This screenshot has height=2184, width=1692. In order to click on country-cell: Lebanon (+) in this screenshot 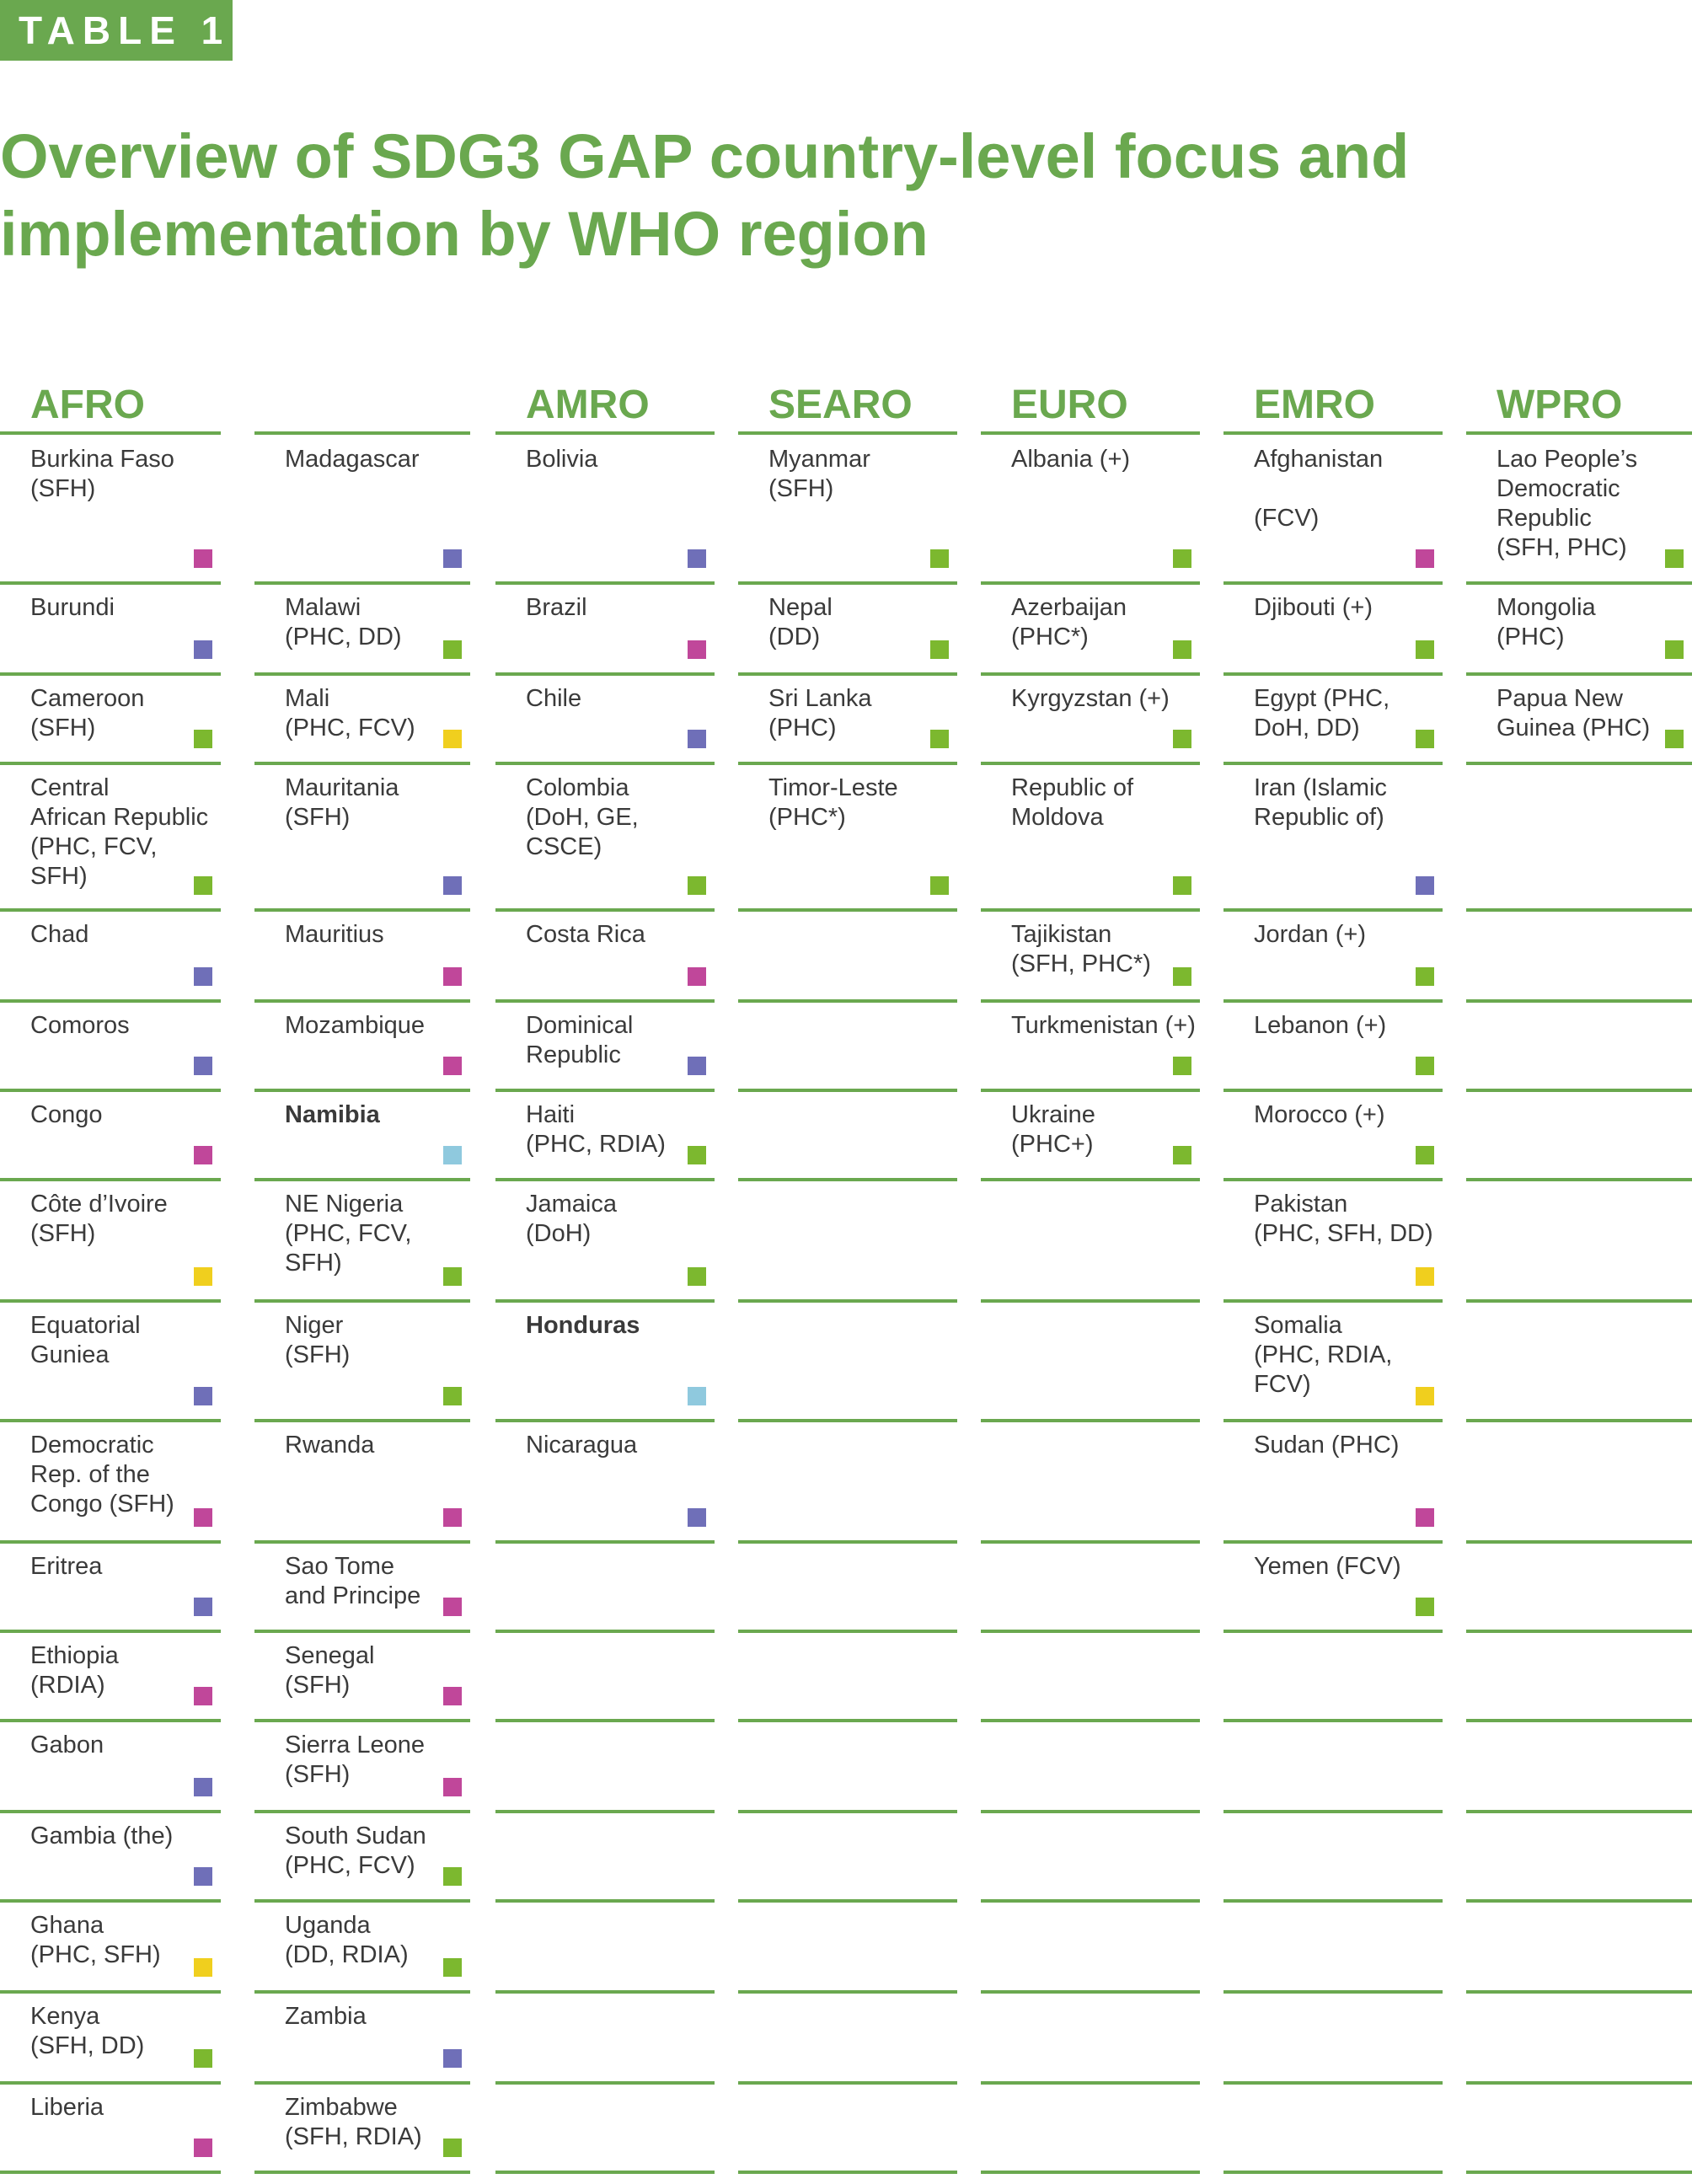, I will do `click(1333, 1047)`.